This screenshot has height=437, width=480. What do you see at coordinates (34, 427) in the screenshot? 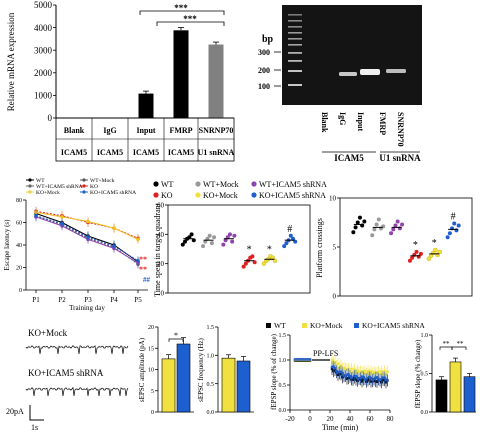
I see `scale-bar-x: 1s` at bounding box center [34, 427].